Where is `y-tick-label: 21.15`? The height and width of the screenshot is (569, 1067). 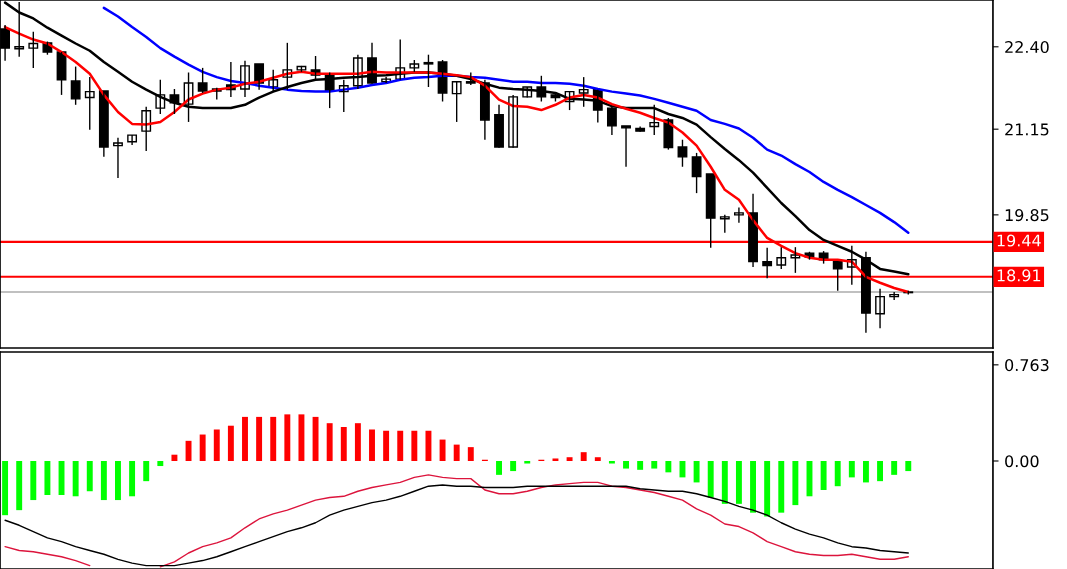
y-tick-label: 21.15 is located at coordinates (1027, 129).